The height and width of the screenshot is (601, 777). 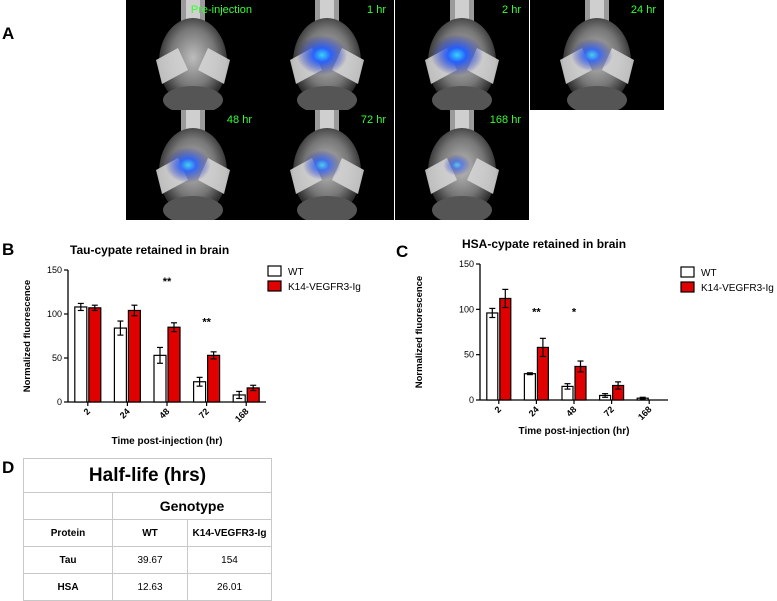 What do you see at coordinates (574, 313) in the screenshot?
I see `significance-marker: *` at bounding box center [574, 313].